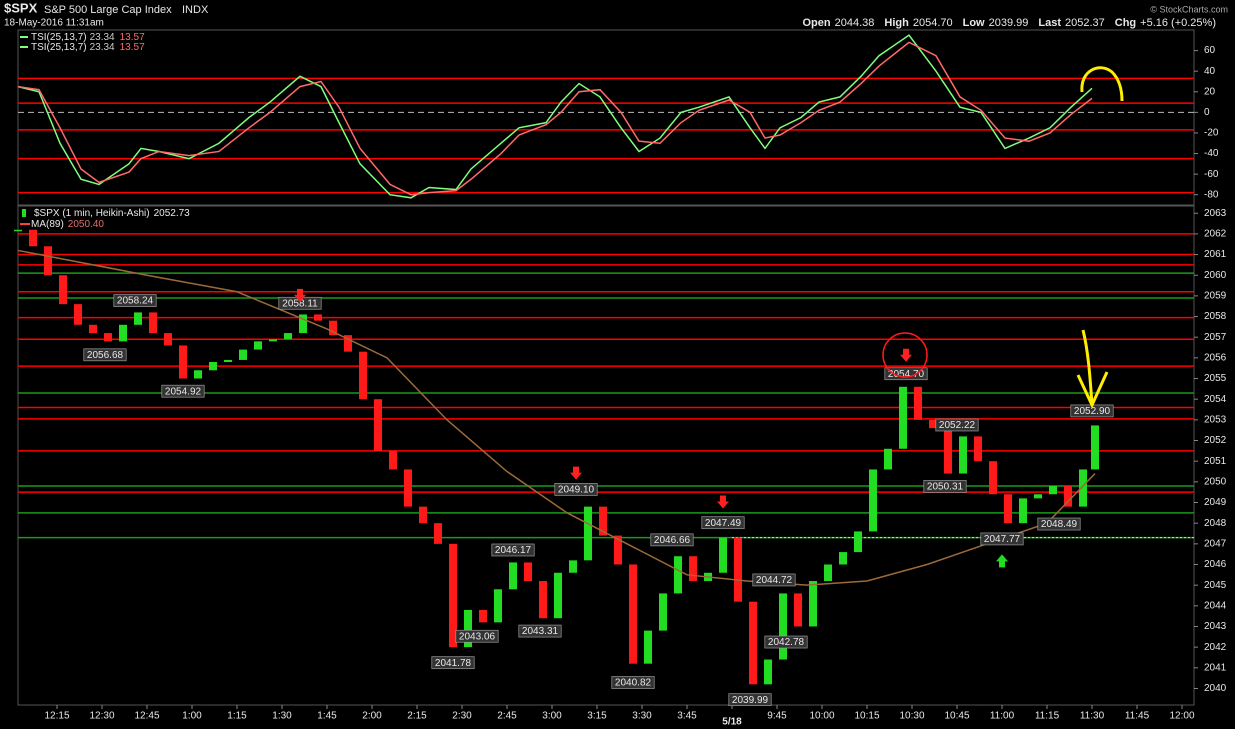  What do you see at coordinates (866, 716) in the screenshot?
I see `x-tick-label: 10:15` at bounding box center [866, 716].